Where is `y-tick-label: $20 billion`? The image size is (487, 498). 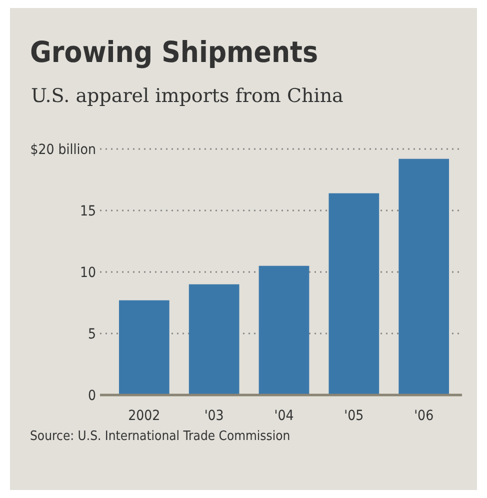
y-tick-label: $20 billion is located at coordinates (63, 150).